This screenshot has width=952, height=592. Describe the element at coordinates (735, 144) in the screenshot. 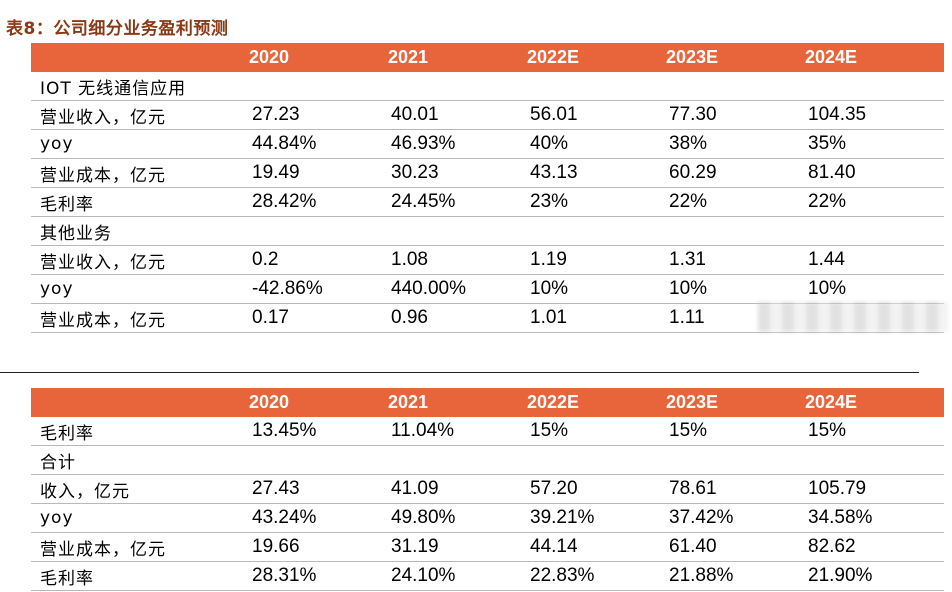

I see `table-cell: 38%` at that location.